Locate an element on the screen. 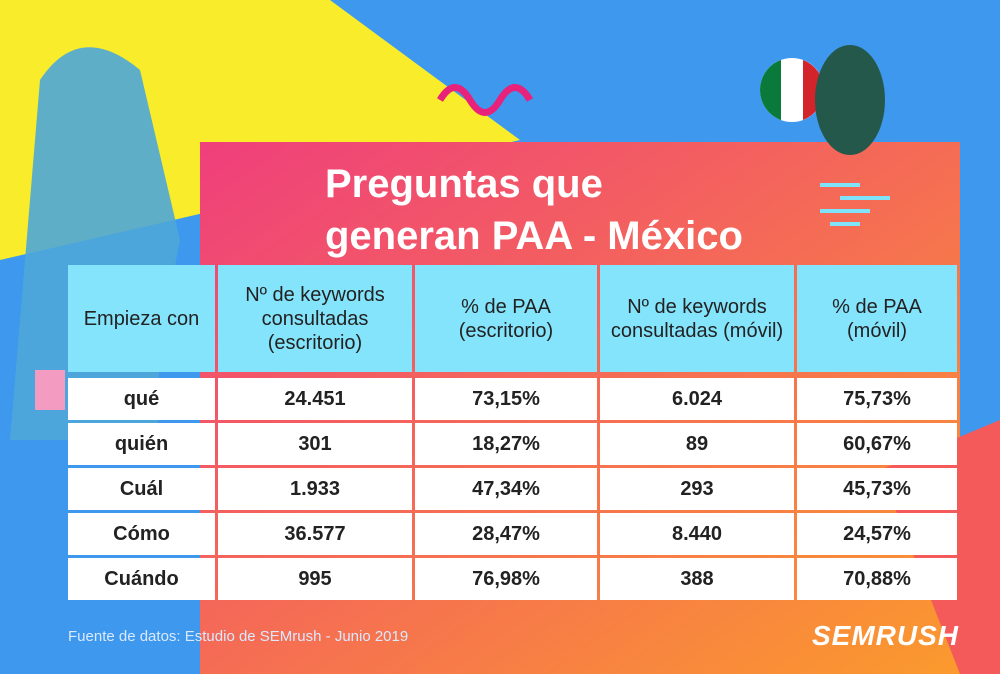 The height and width of the screenshot is (674, 1000). table-cell: 301 is located at coordinates (315, 444).